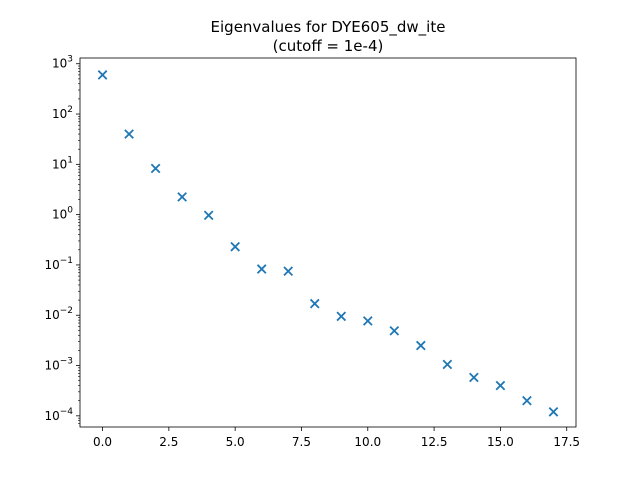 The height and width of the screenshot is (480, 640). I want to click on x-tick-label: 10.0, so click(367, 442).